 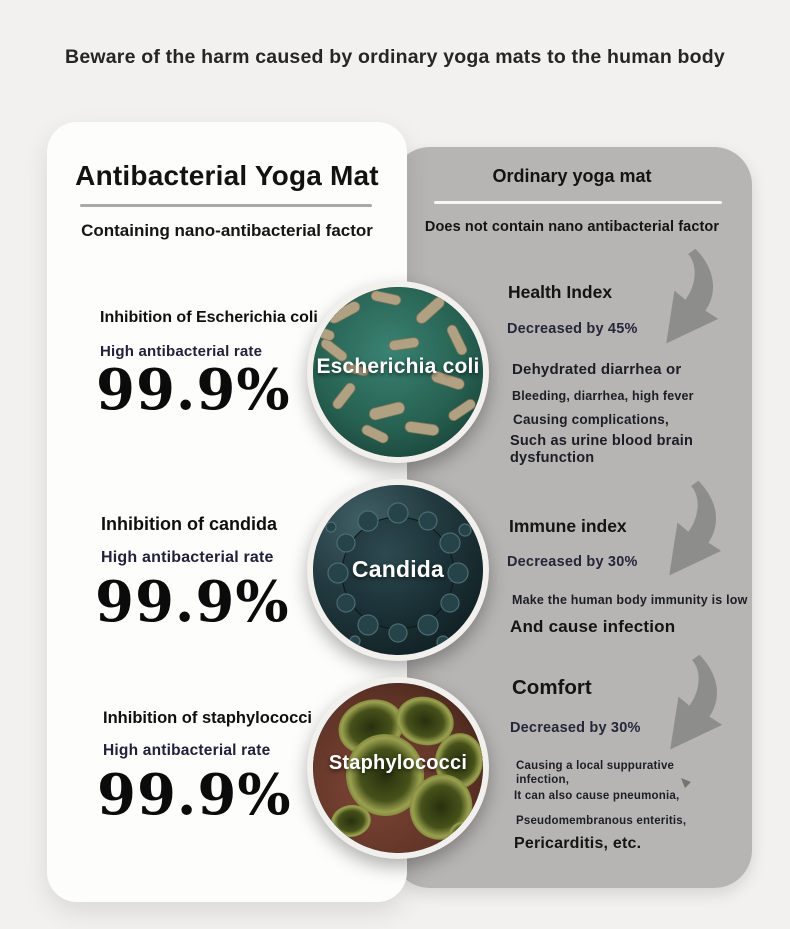 I want to click on immune-index-title: Immune index, so click(x=568, y=526).